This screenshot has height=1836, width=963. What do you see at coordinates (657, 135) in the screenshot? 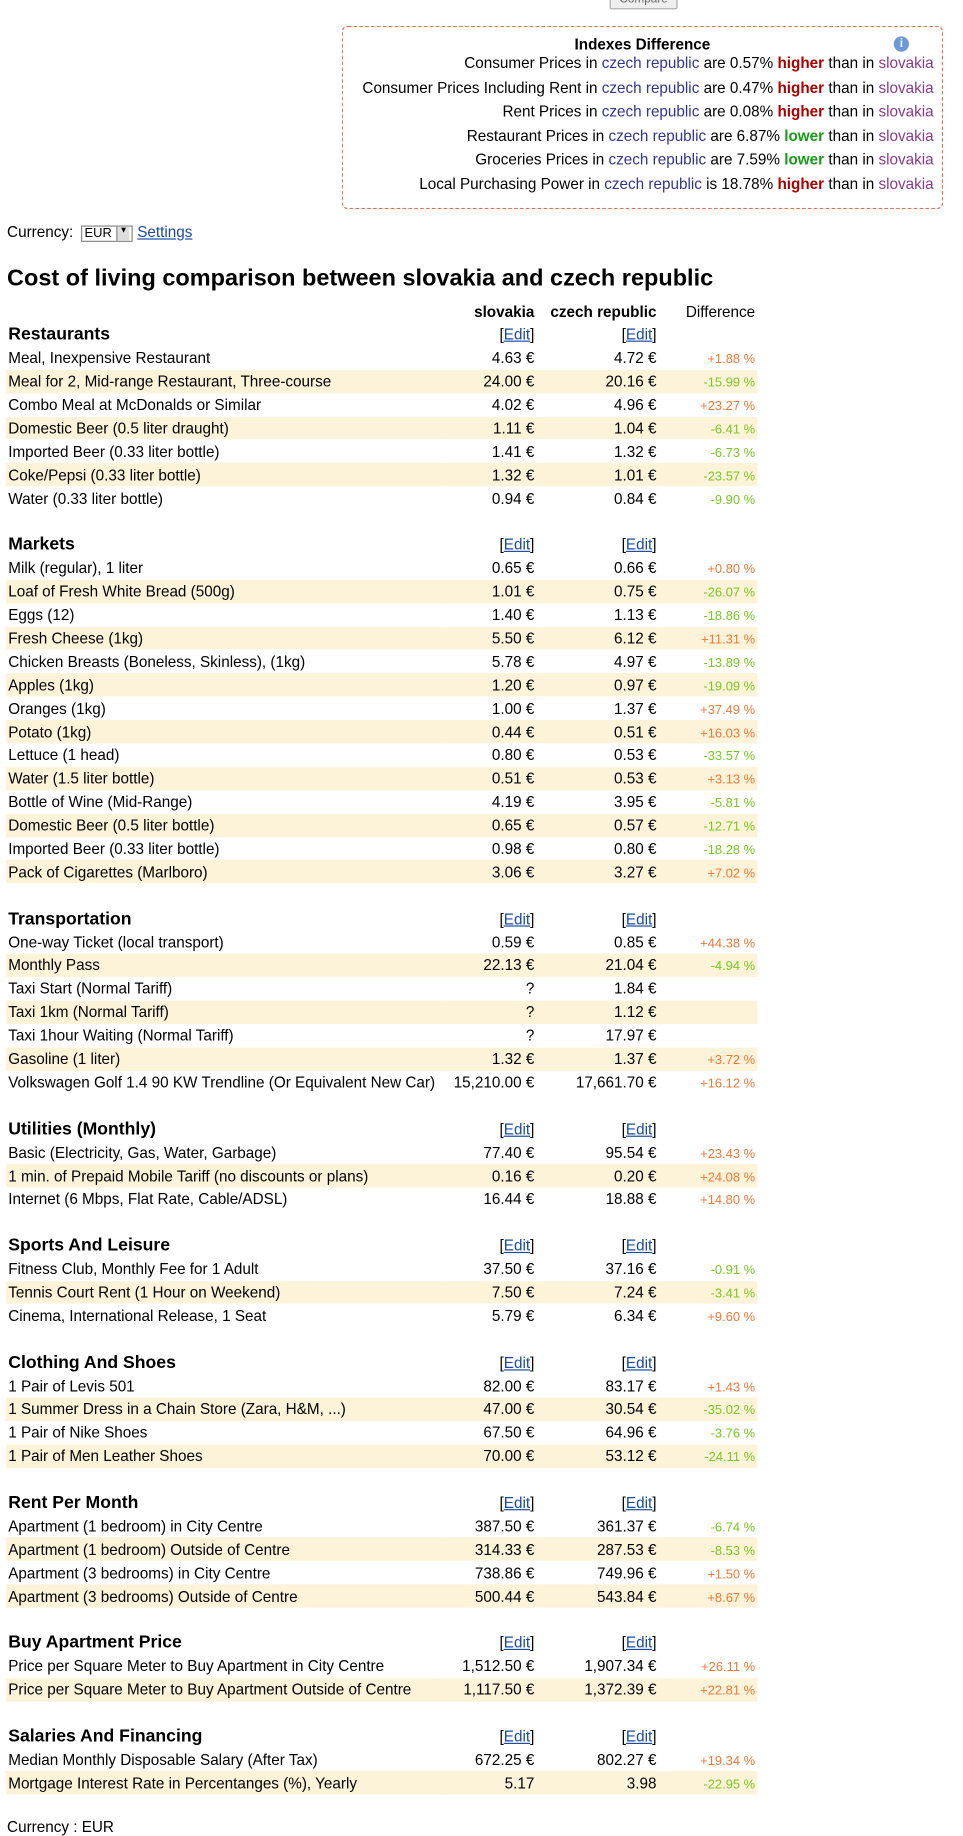
I see `index-part: czech republic` at bounding box center [657, 135].